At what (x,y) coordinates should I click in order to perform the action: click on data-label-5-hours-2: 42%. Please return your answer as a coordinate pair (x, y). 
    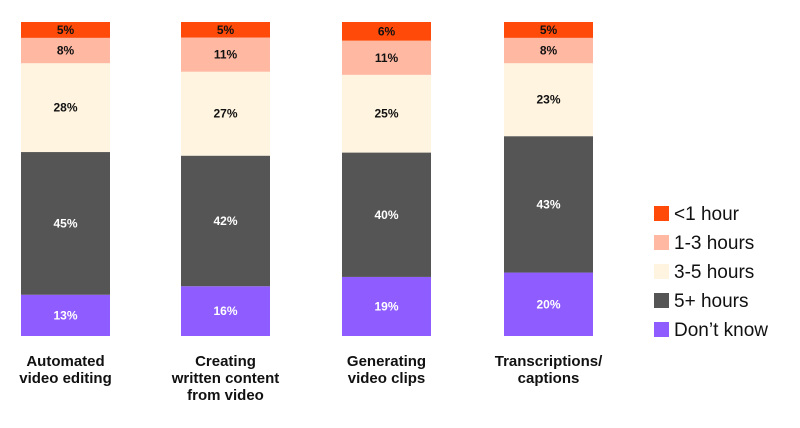
    Looking at the image, I should click on (225, 221).